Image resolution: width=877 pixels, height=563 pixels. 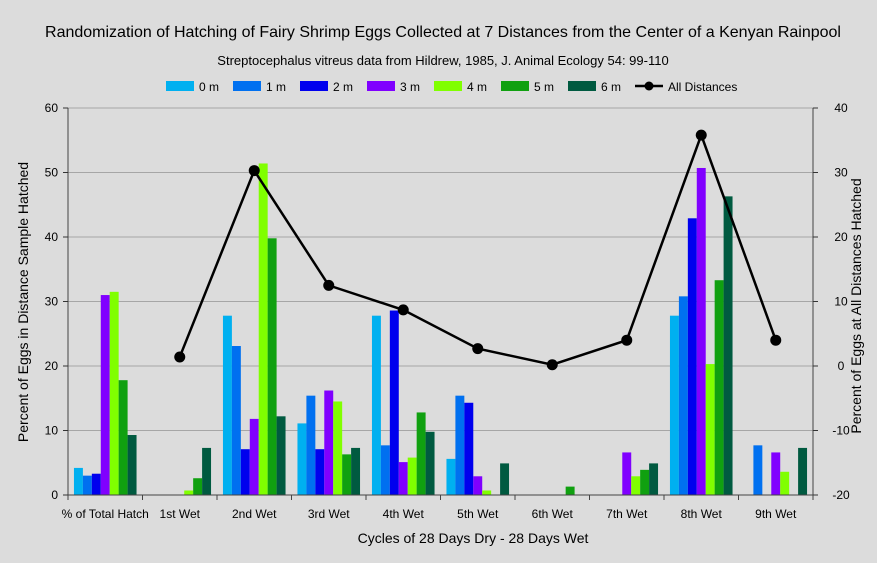 What do you see at coordinates (544, 87) in the screenshot?
I see `legend-label: 5 m` at bounding box center [544, 87].